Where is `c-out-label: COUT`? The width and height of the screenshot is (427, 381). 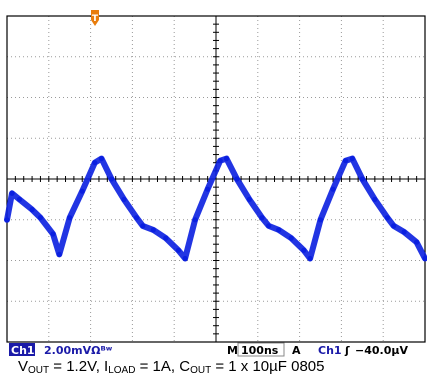
c-out-label: COUT is located at coordinates (195, 367).